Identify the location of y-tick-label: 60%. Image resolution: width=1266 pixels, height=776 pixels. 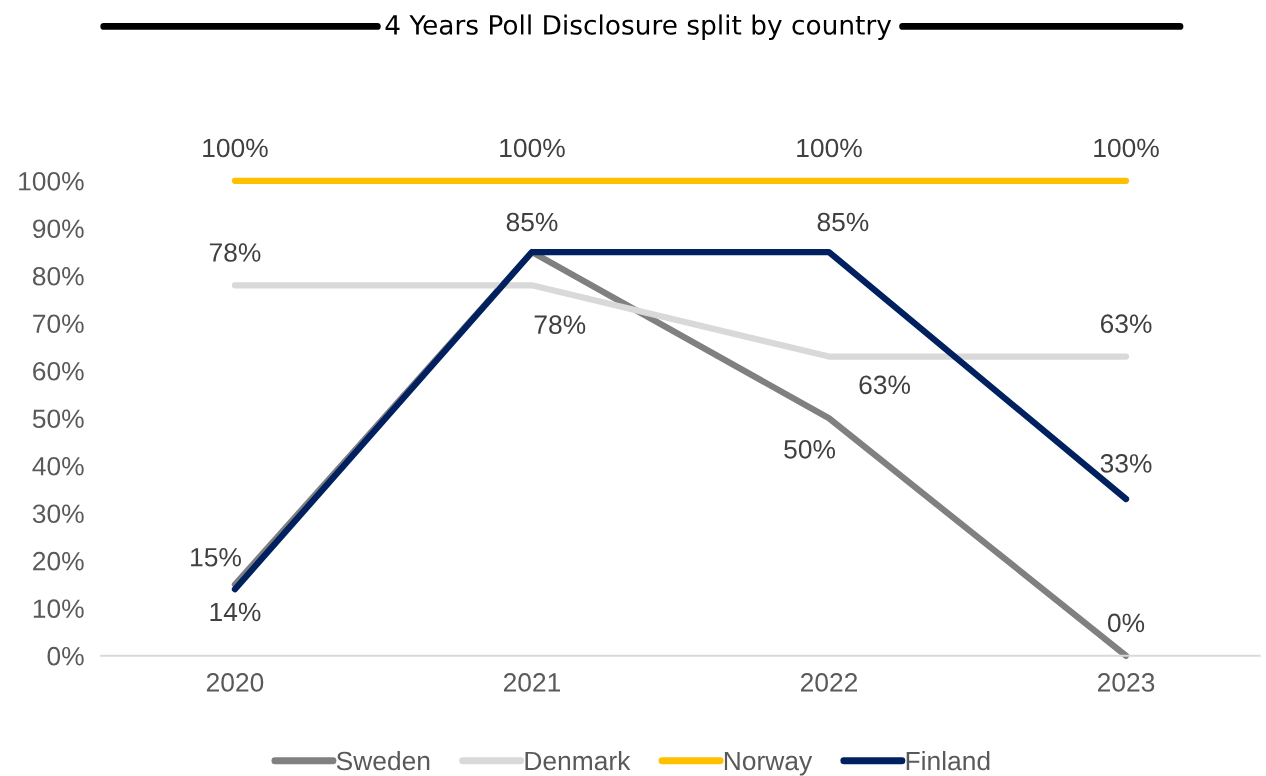
(58, 371).